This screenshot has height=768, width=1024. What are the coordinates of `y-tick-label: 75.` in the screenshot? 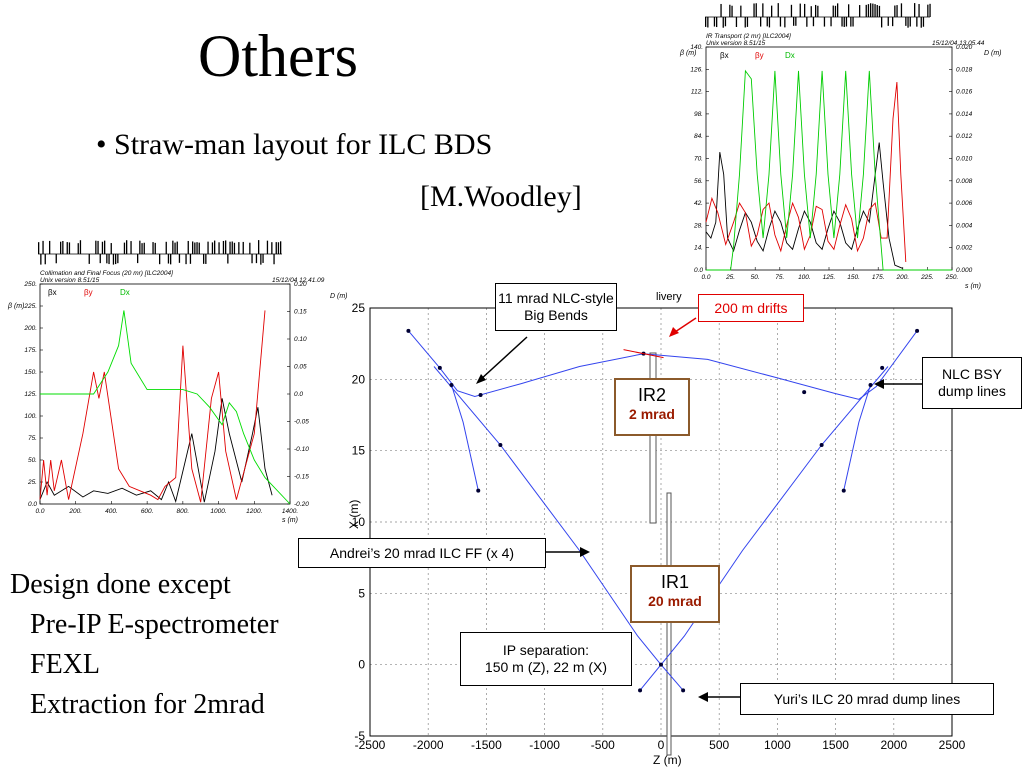 It's located at (32, 438).